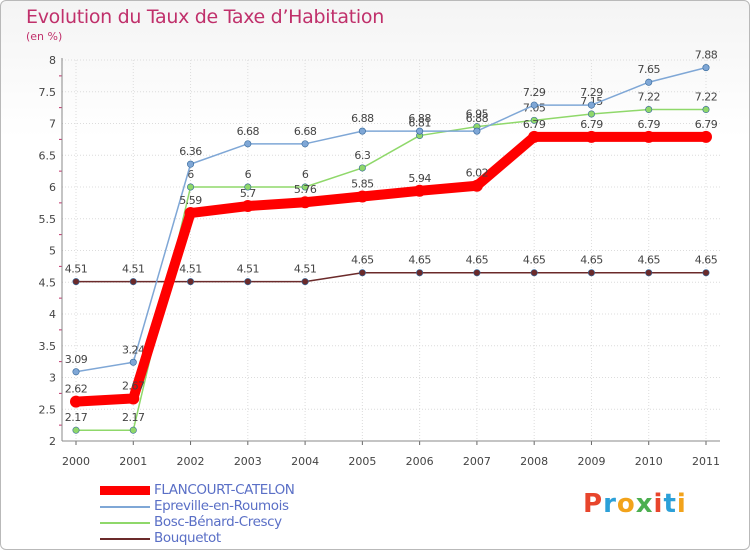 Image resolution: width=750 pixels, height=550 pixels. What do you see at coordinates (48, 92) in the screenshot?
I see `y-tick-label: 7.5` at bounding box center [48, 92].